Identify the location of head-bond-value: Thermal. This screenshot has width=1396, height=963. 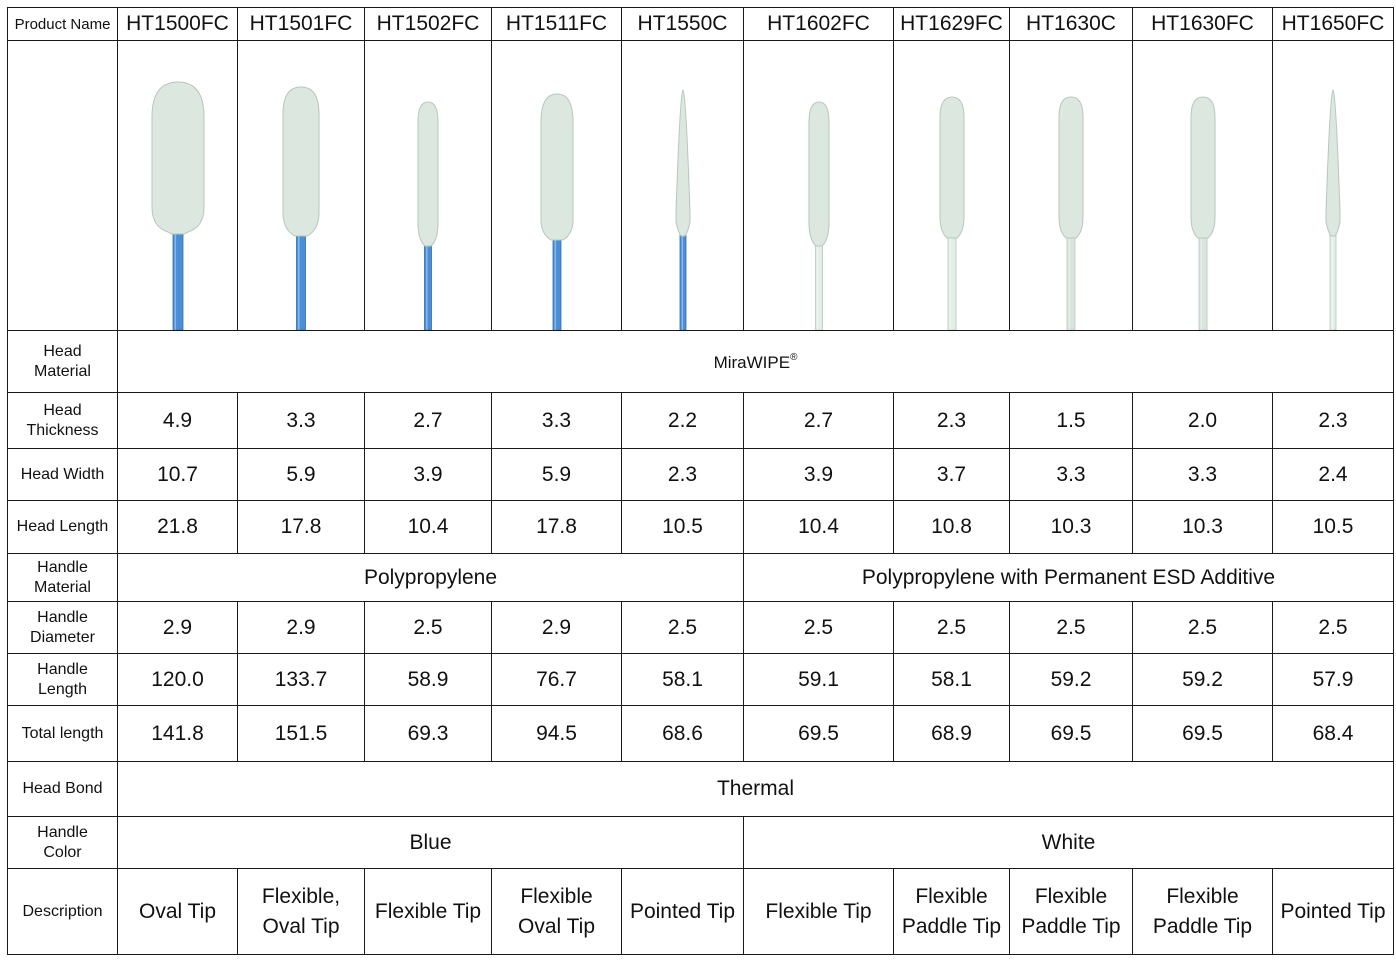
(755, 789).